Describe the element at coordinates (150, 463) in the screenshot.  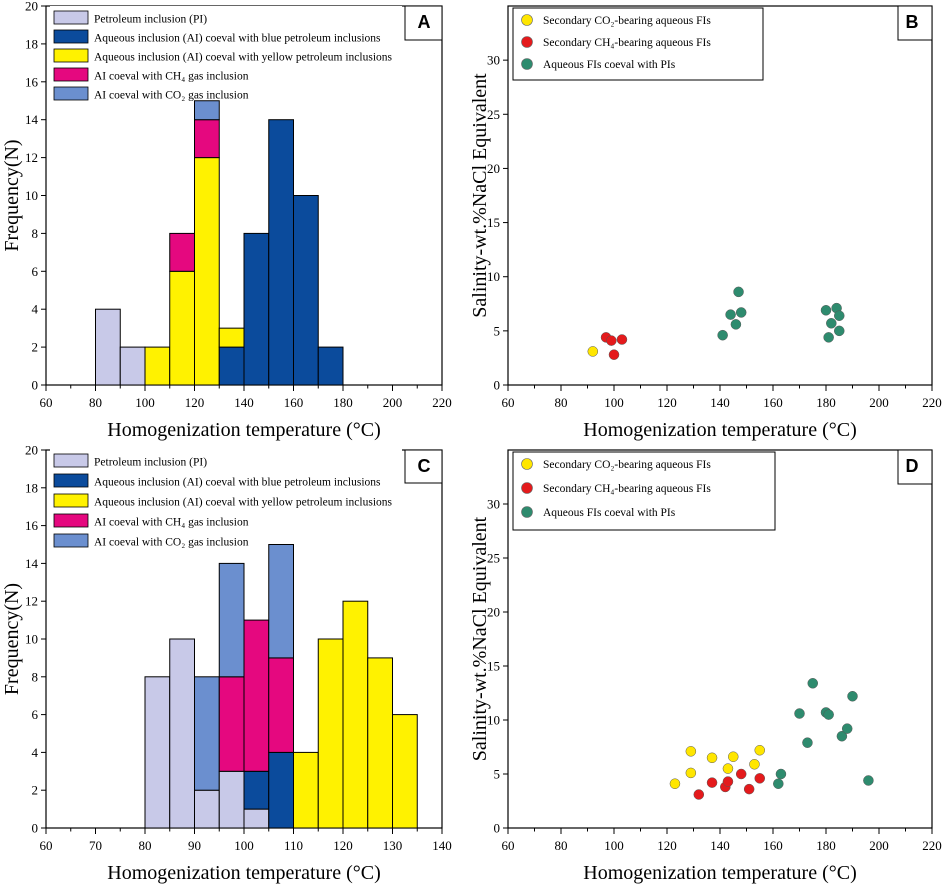
I see `legend-label: Petroleum inclusion (PI)` at that location.